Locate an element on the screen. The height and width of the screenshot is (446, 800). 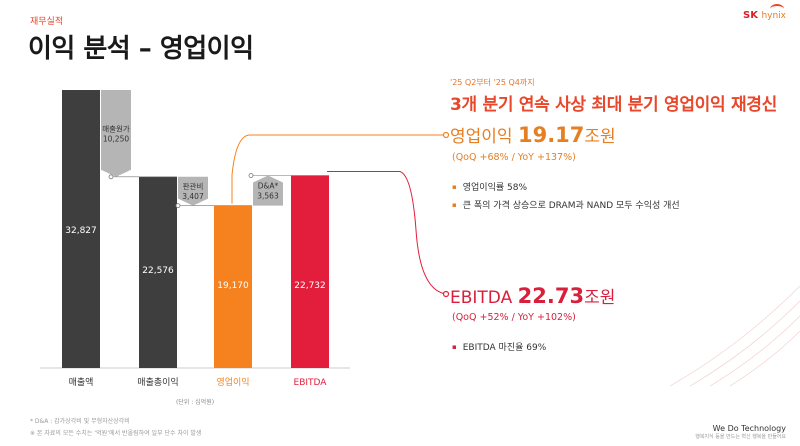
callout-dot-operating-profit is located at coordinates (446, 135).